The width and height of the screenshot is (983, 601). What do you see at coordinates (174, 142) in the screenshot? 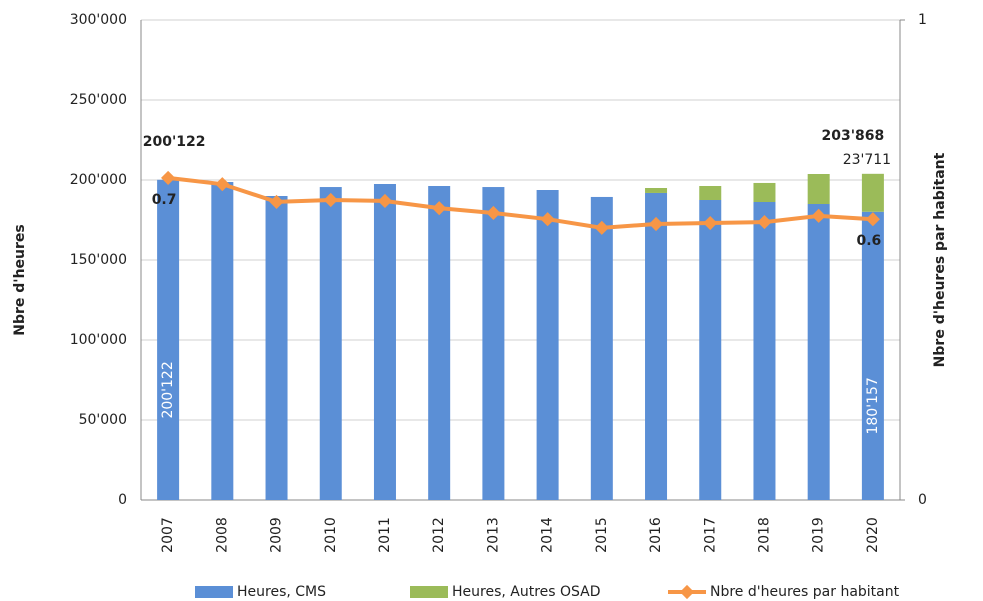
I see `total-label: 200'122` at bounding box center [174, 142].